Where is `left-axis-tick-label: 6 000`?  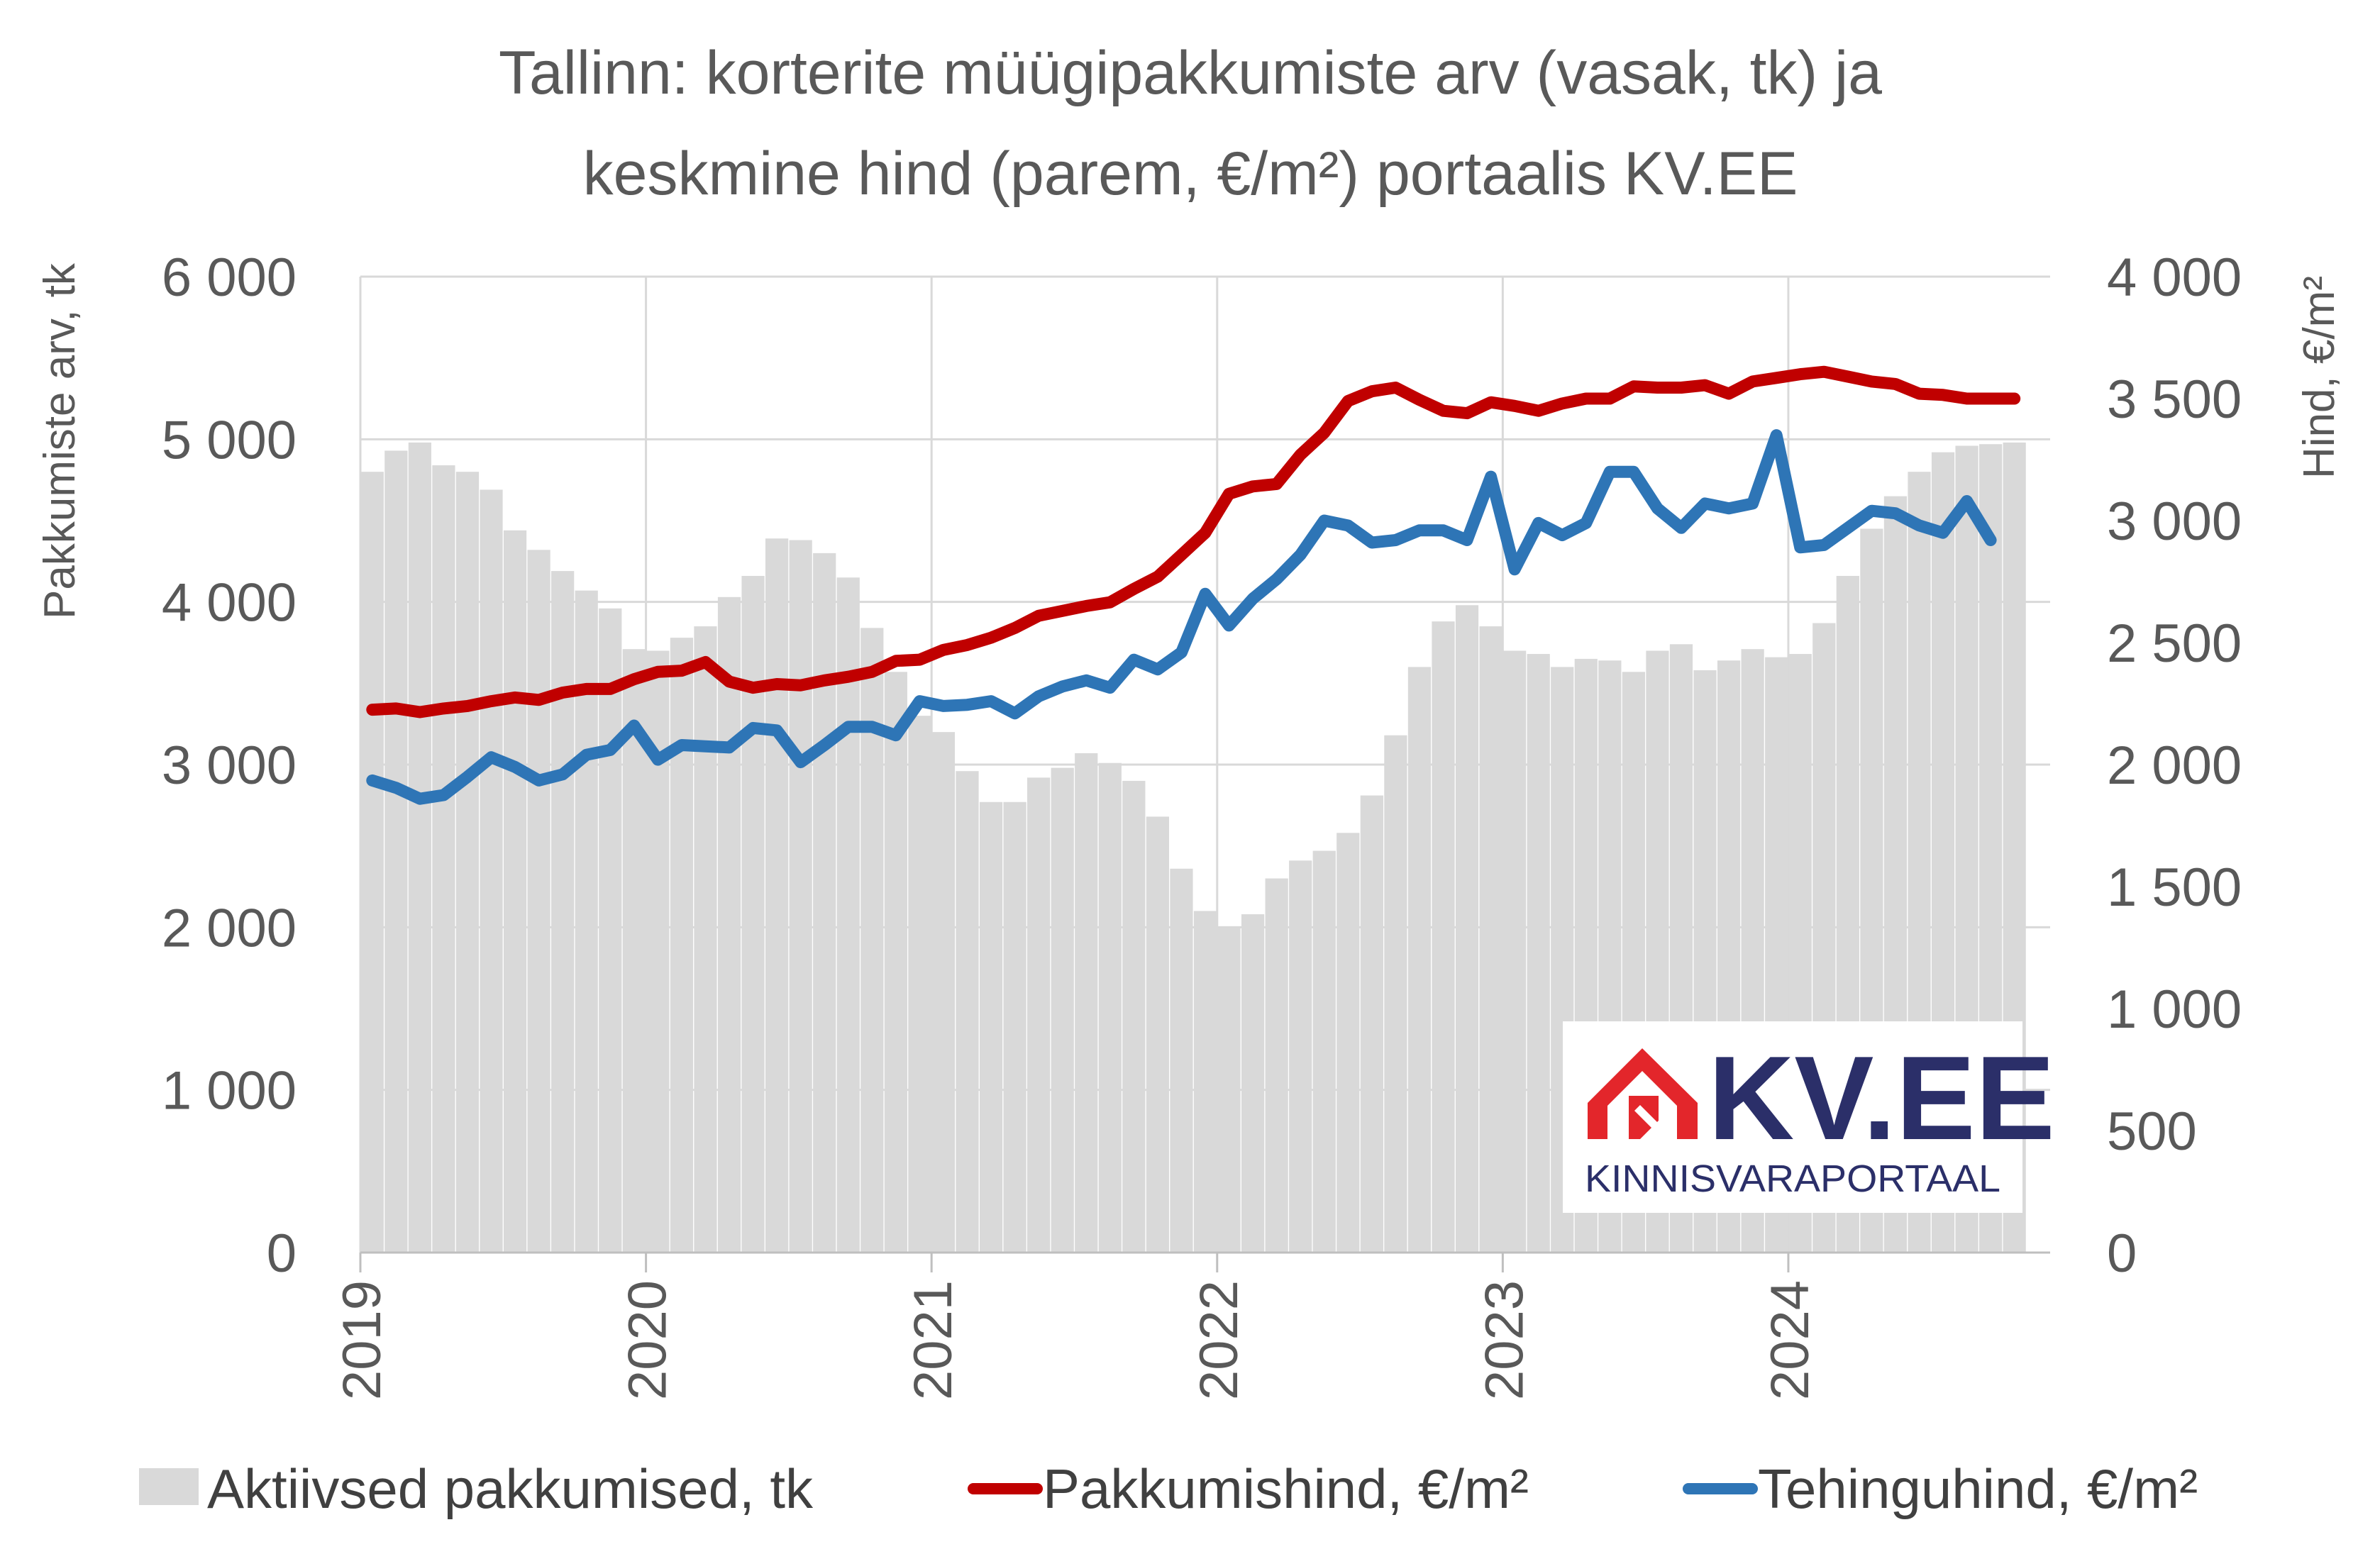
left-axis-tick-label: 6 000 is located at coordinates (230, 278).